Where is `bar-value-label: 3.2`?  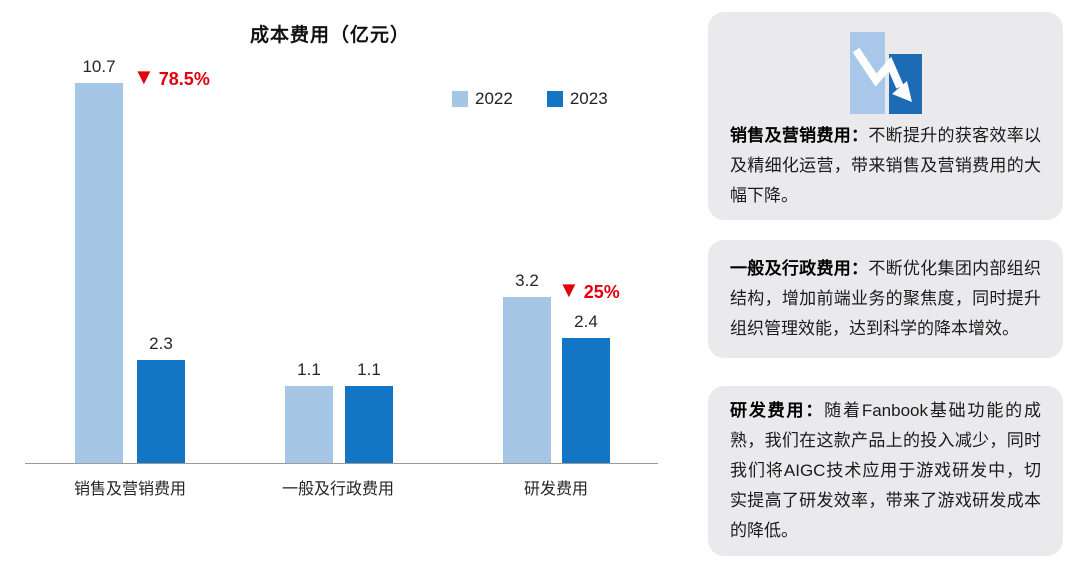
bar-value-label: 3.2 is located at coordinates (527, 280).